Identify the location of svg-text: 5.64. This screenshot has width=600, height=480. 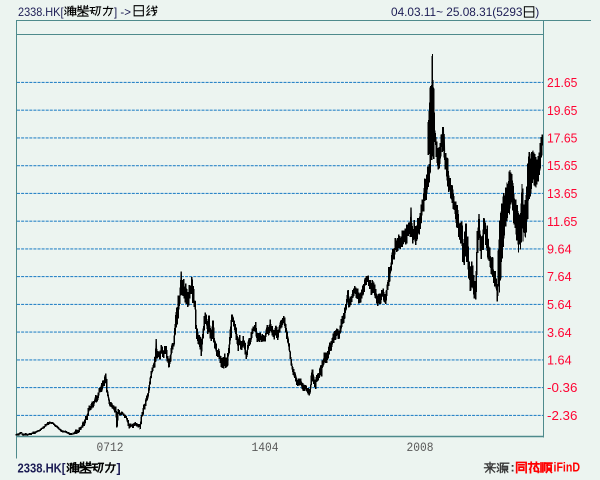
(559, 304).